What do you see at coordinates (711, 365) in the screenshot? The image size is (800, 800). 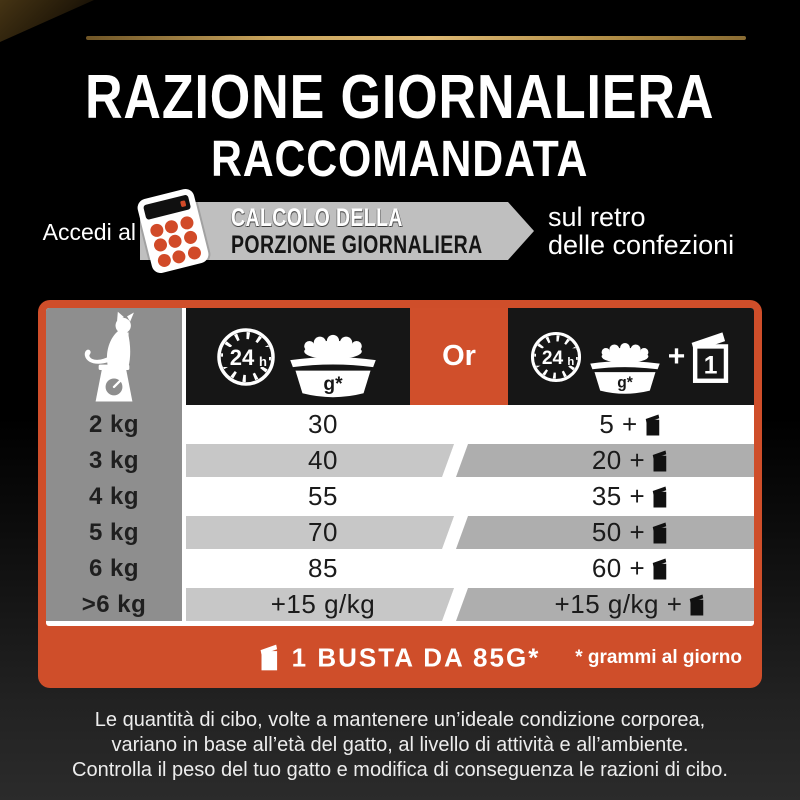 I see `svg-text: 1` at bounding box center [711, 365].